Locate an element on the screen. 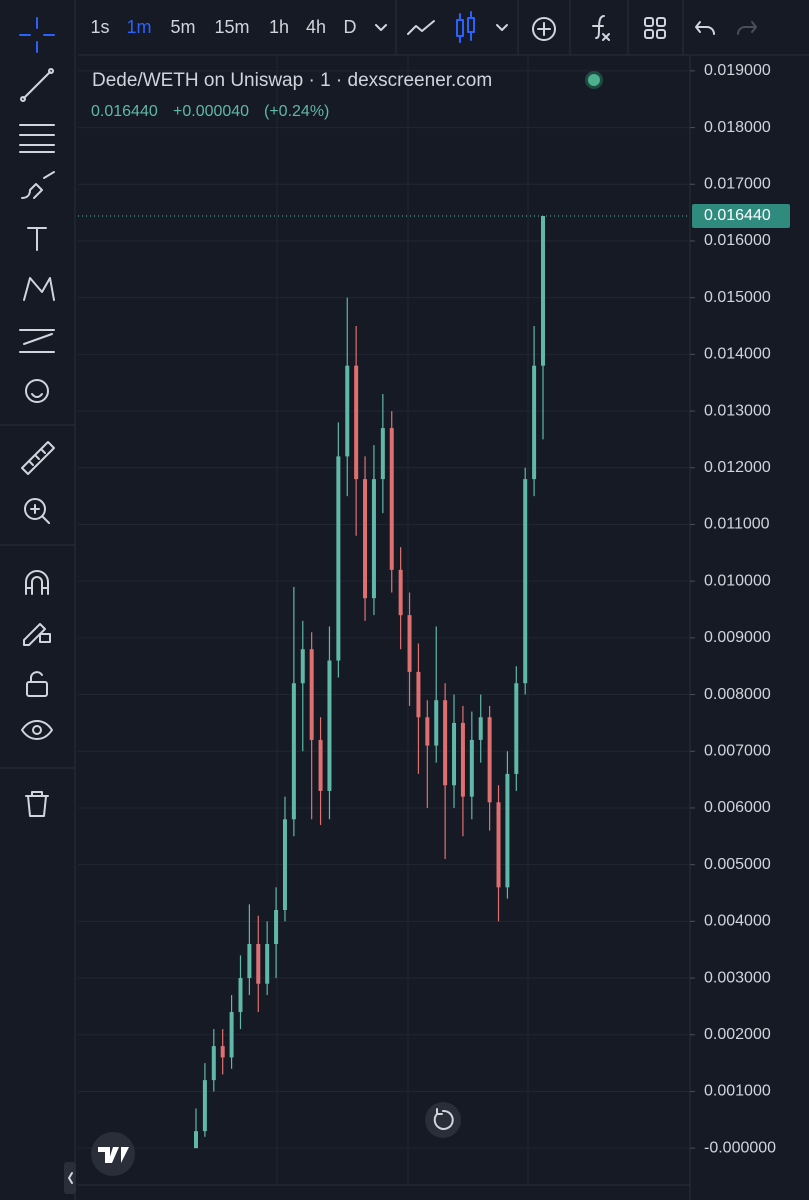 The image size is (809, 1200). y-tick-label: 0.001000 is located at coordinates (737, 1091).